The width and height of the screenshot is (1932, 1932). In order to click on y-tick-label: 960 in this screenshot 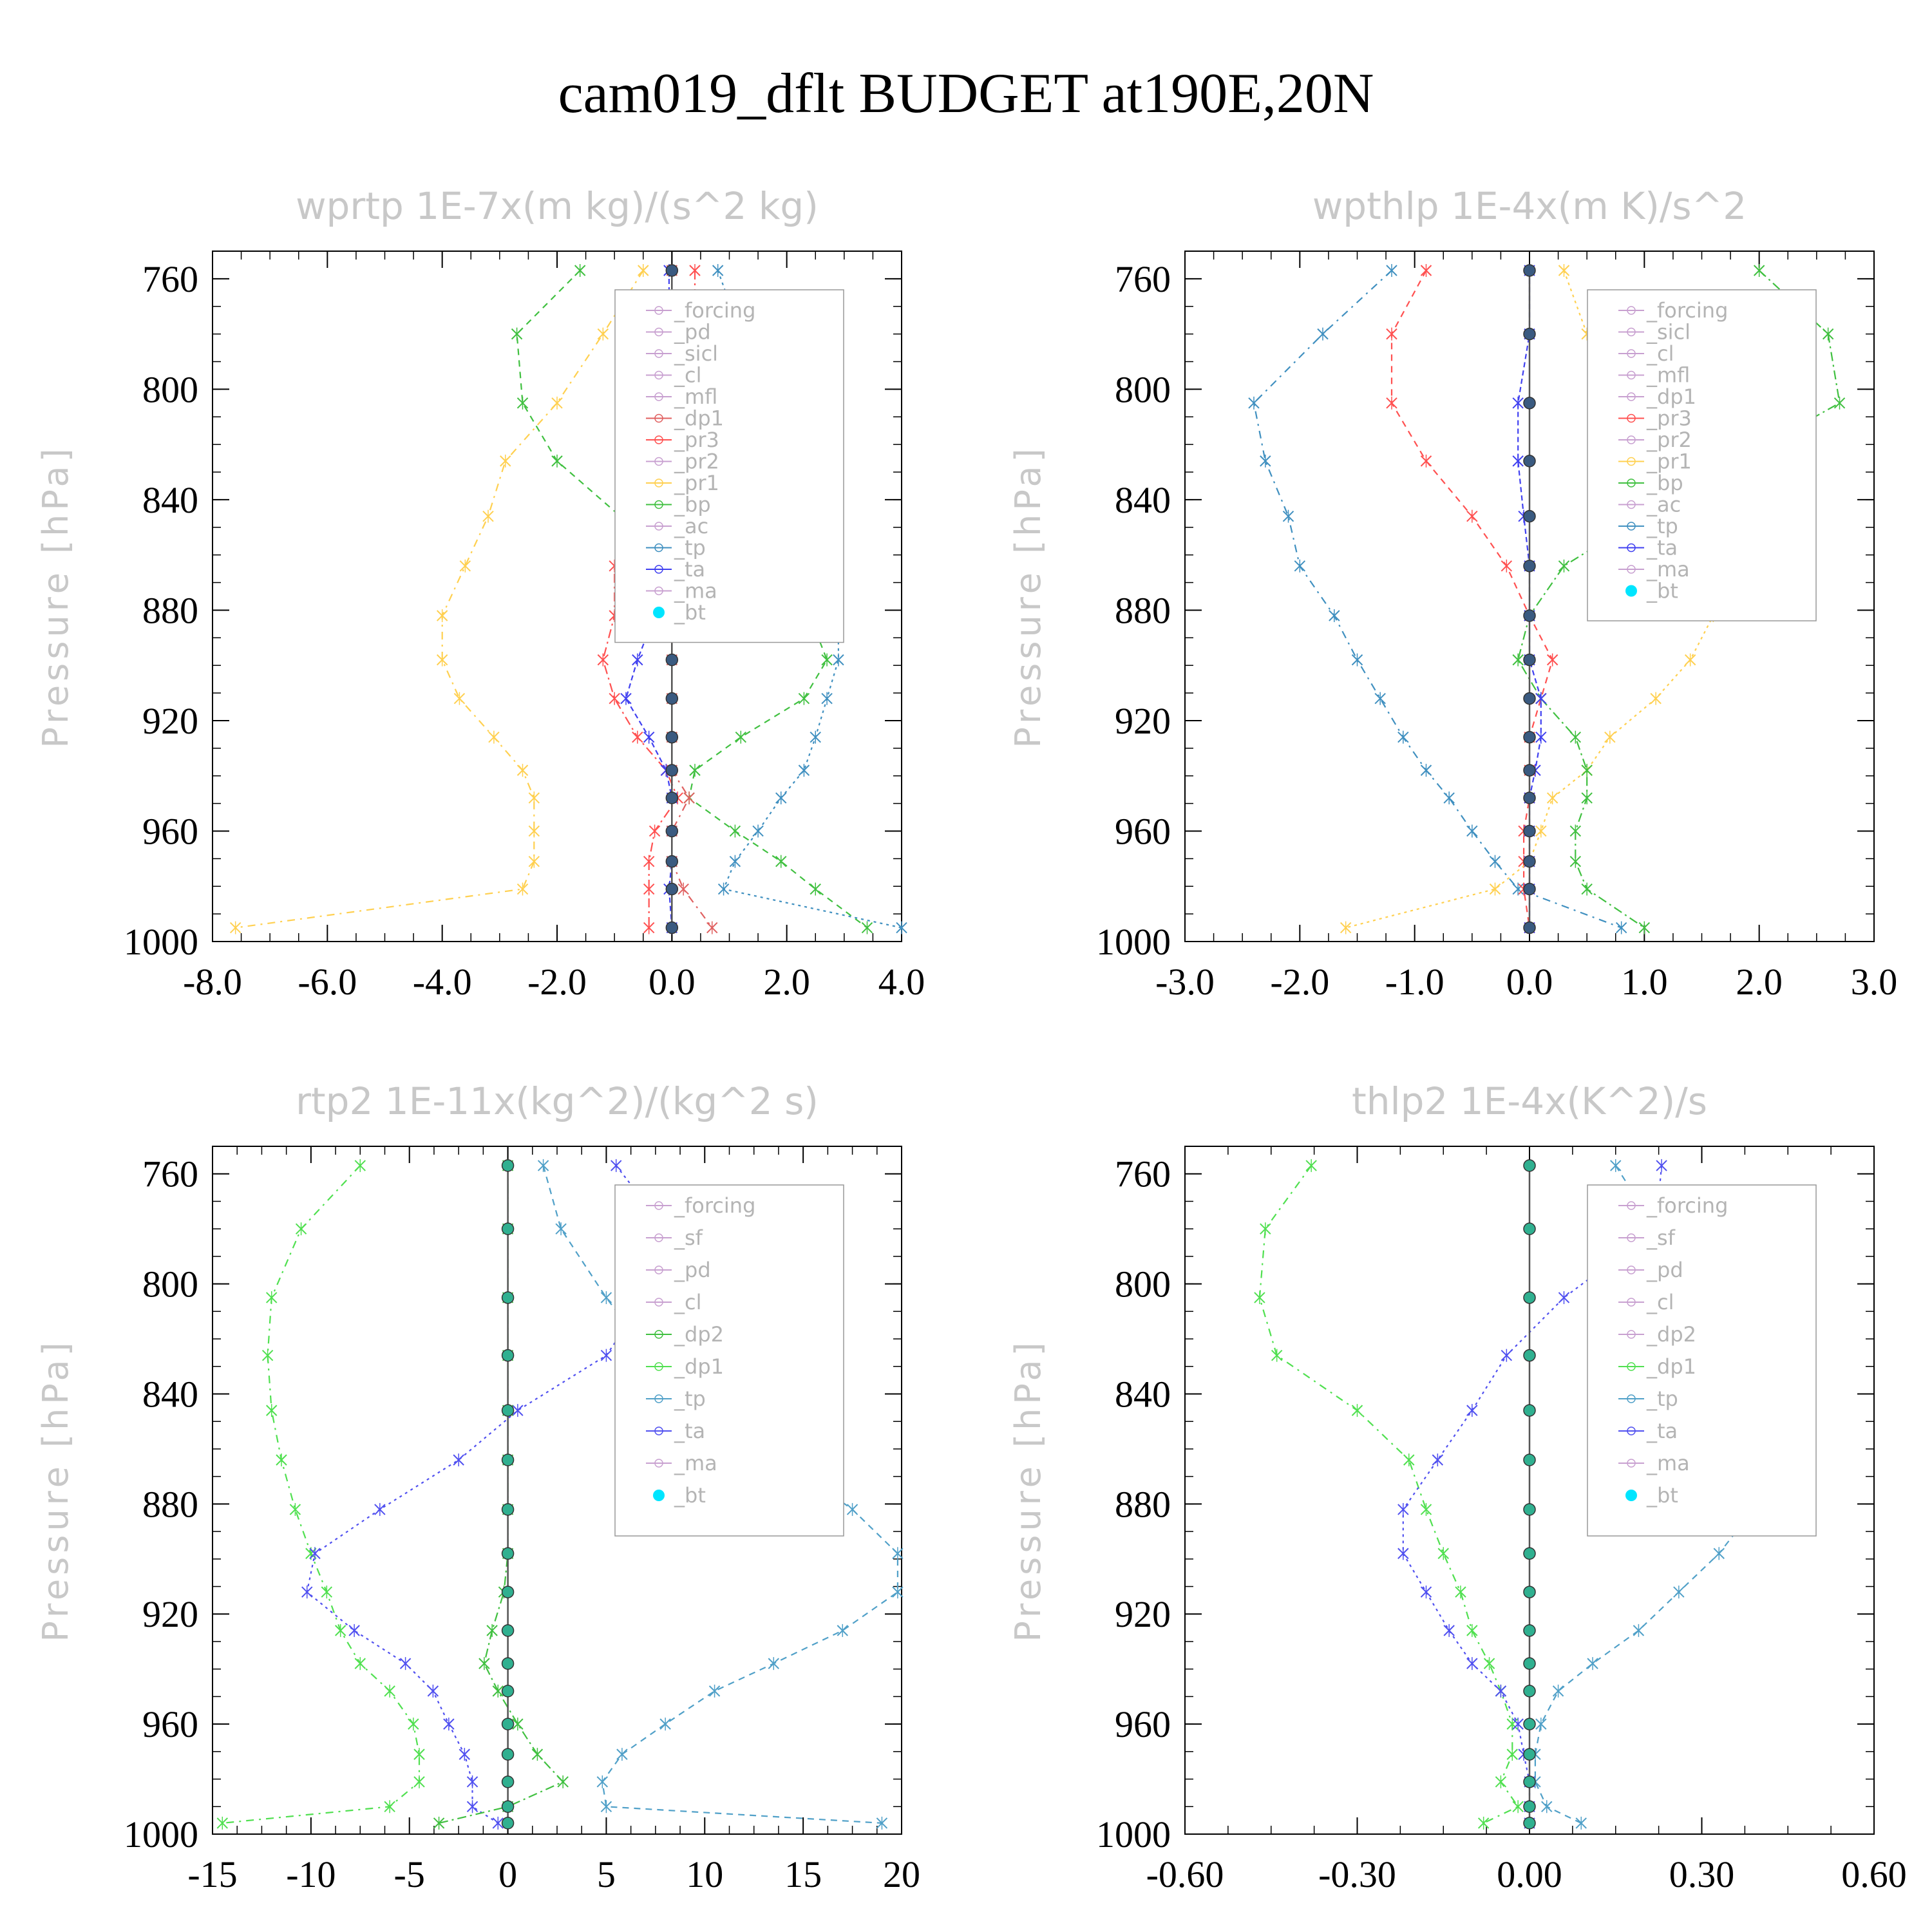, I will do `click(170, 1724)`.